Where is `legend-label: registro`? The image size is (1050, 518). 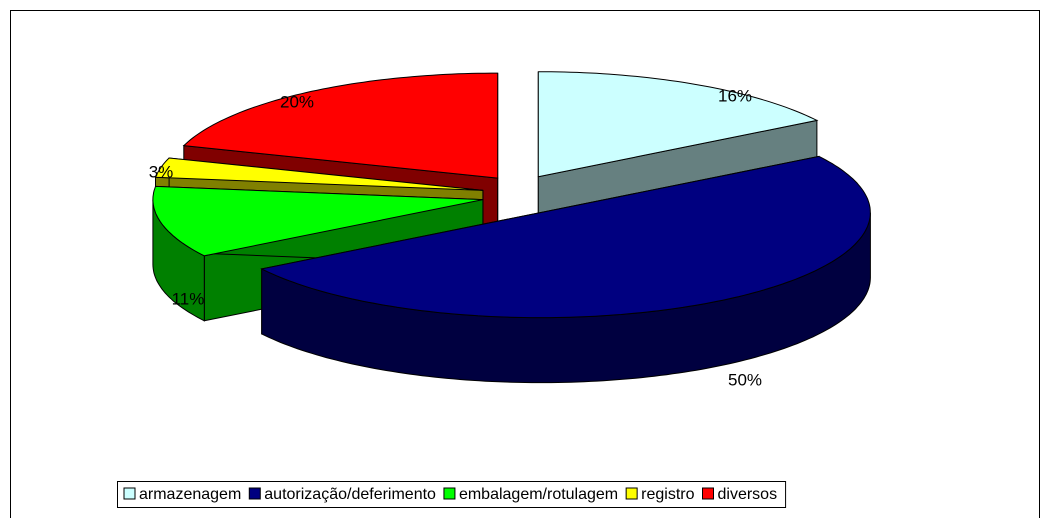
legend-label: registro is located at coordinates (667, 494).